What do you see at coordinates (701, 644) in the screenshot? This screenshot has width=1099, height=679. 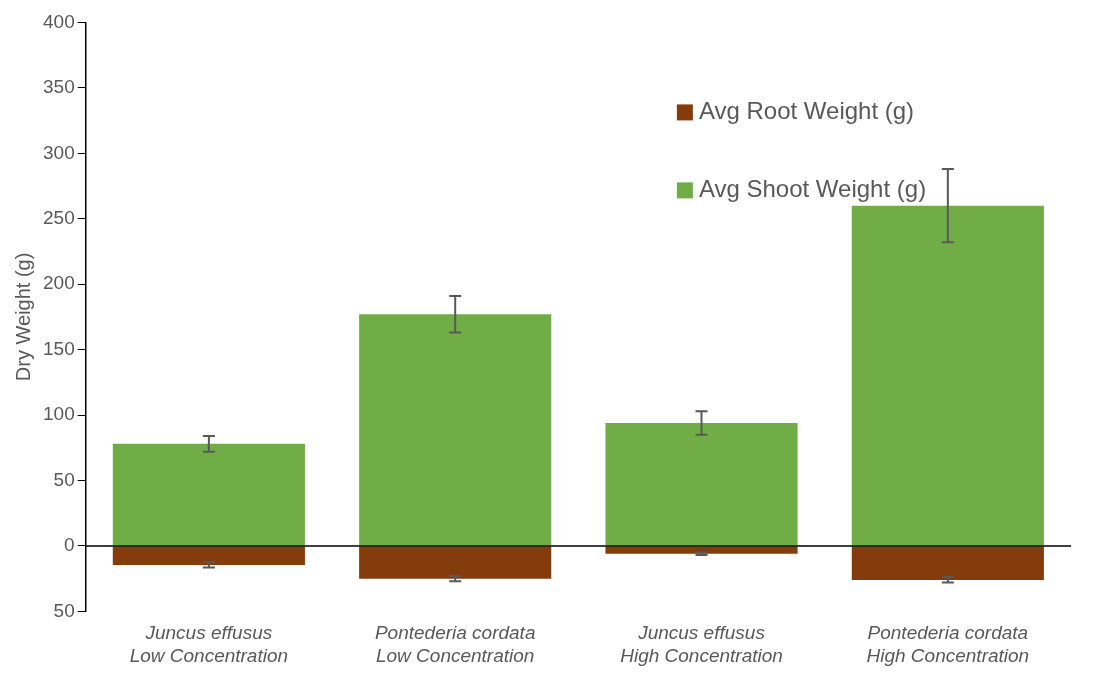 I see `x-tick-label: Juncus effusus High Concentration` at bounding box center [701, 644].